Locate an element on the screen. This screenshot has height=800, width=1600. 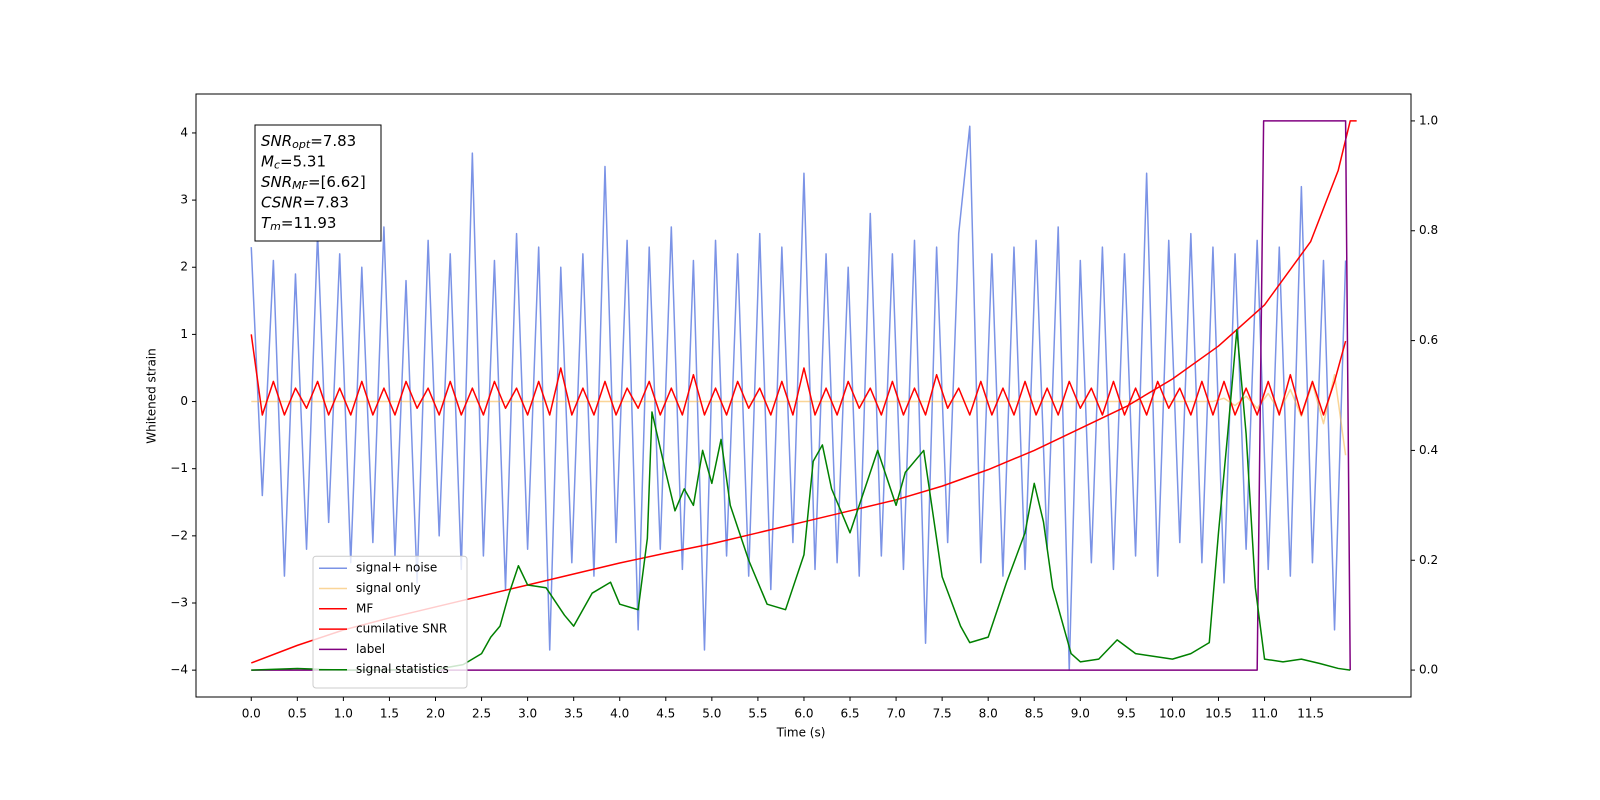
y-tick-label: −4 is located at coordinates (179, 670).